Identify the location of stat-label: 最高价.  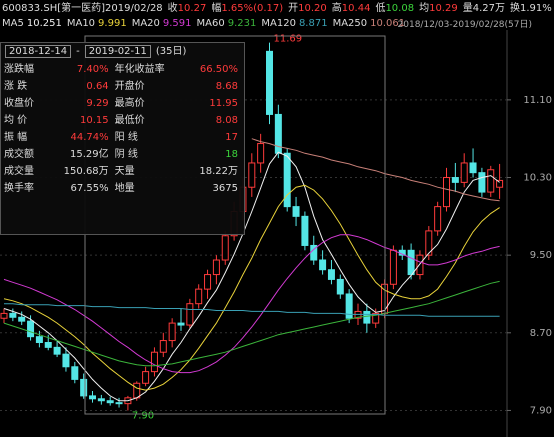
(129, 103).